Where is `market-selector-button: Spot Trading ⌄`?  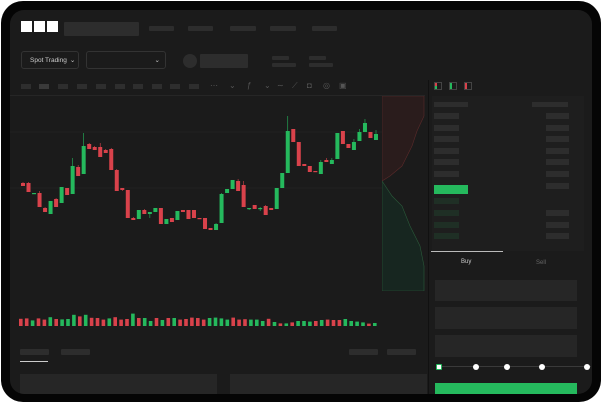 market-selector-button: Spot Trading ⌄ is located at coordinates (50, 60).